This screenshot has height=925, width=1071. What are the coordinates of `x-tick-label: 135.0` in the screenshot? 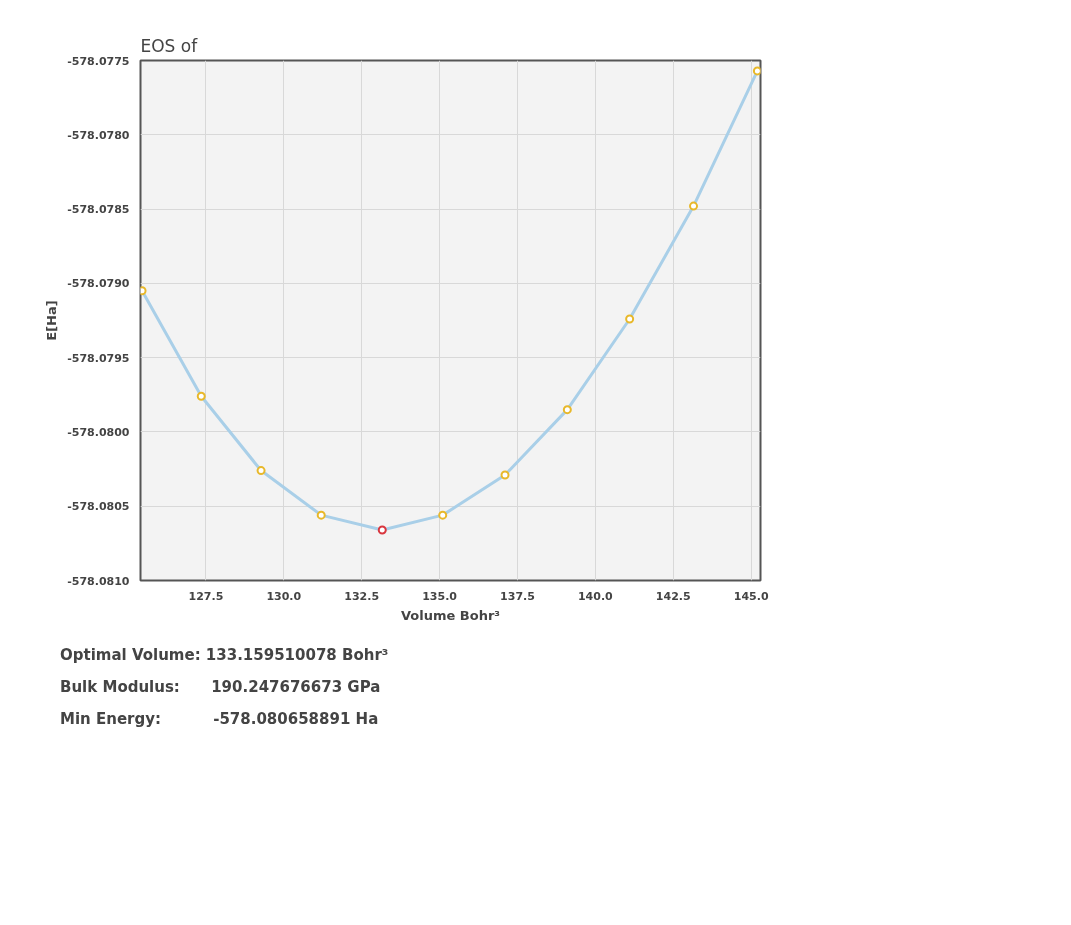 It's located at (440, 596).